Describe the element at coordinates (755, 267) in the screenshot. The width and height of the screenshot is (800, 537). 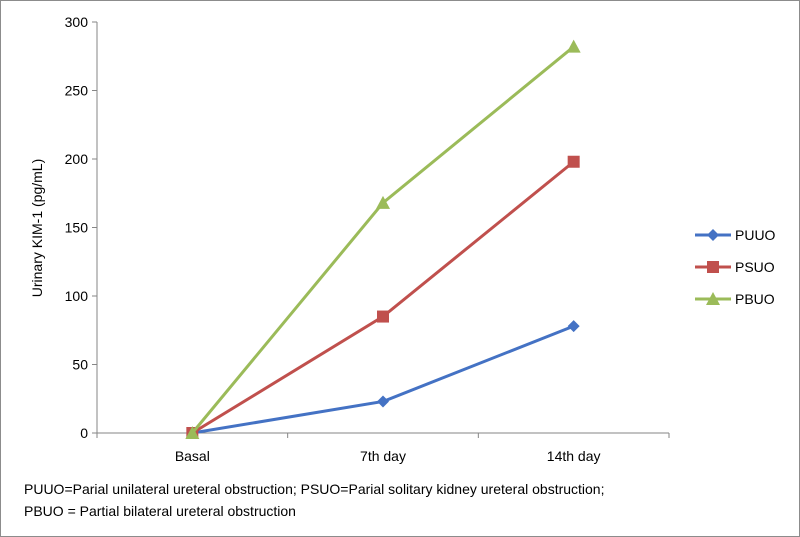
I see `legend-label-psuo: PSUO` at that location.